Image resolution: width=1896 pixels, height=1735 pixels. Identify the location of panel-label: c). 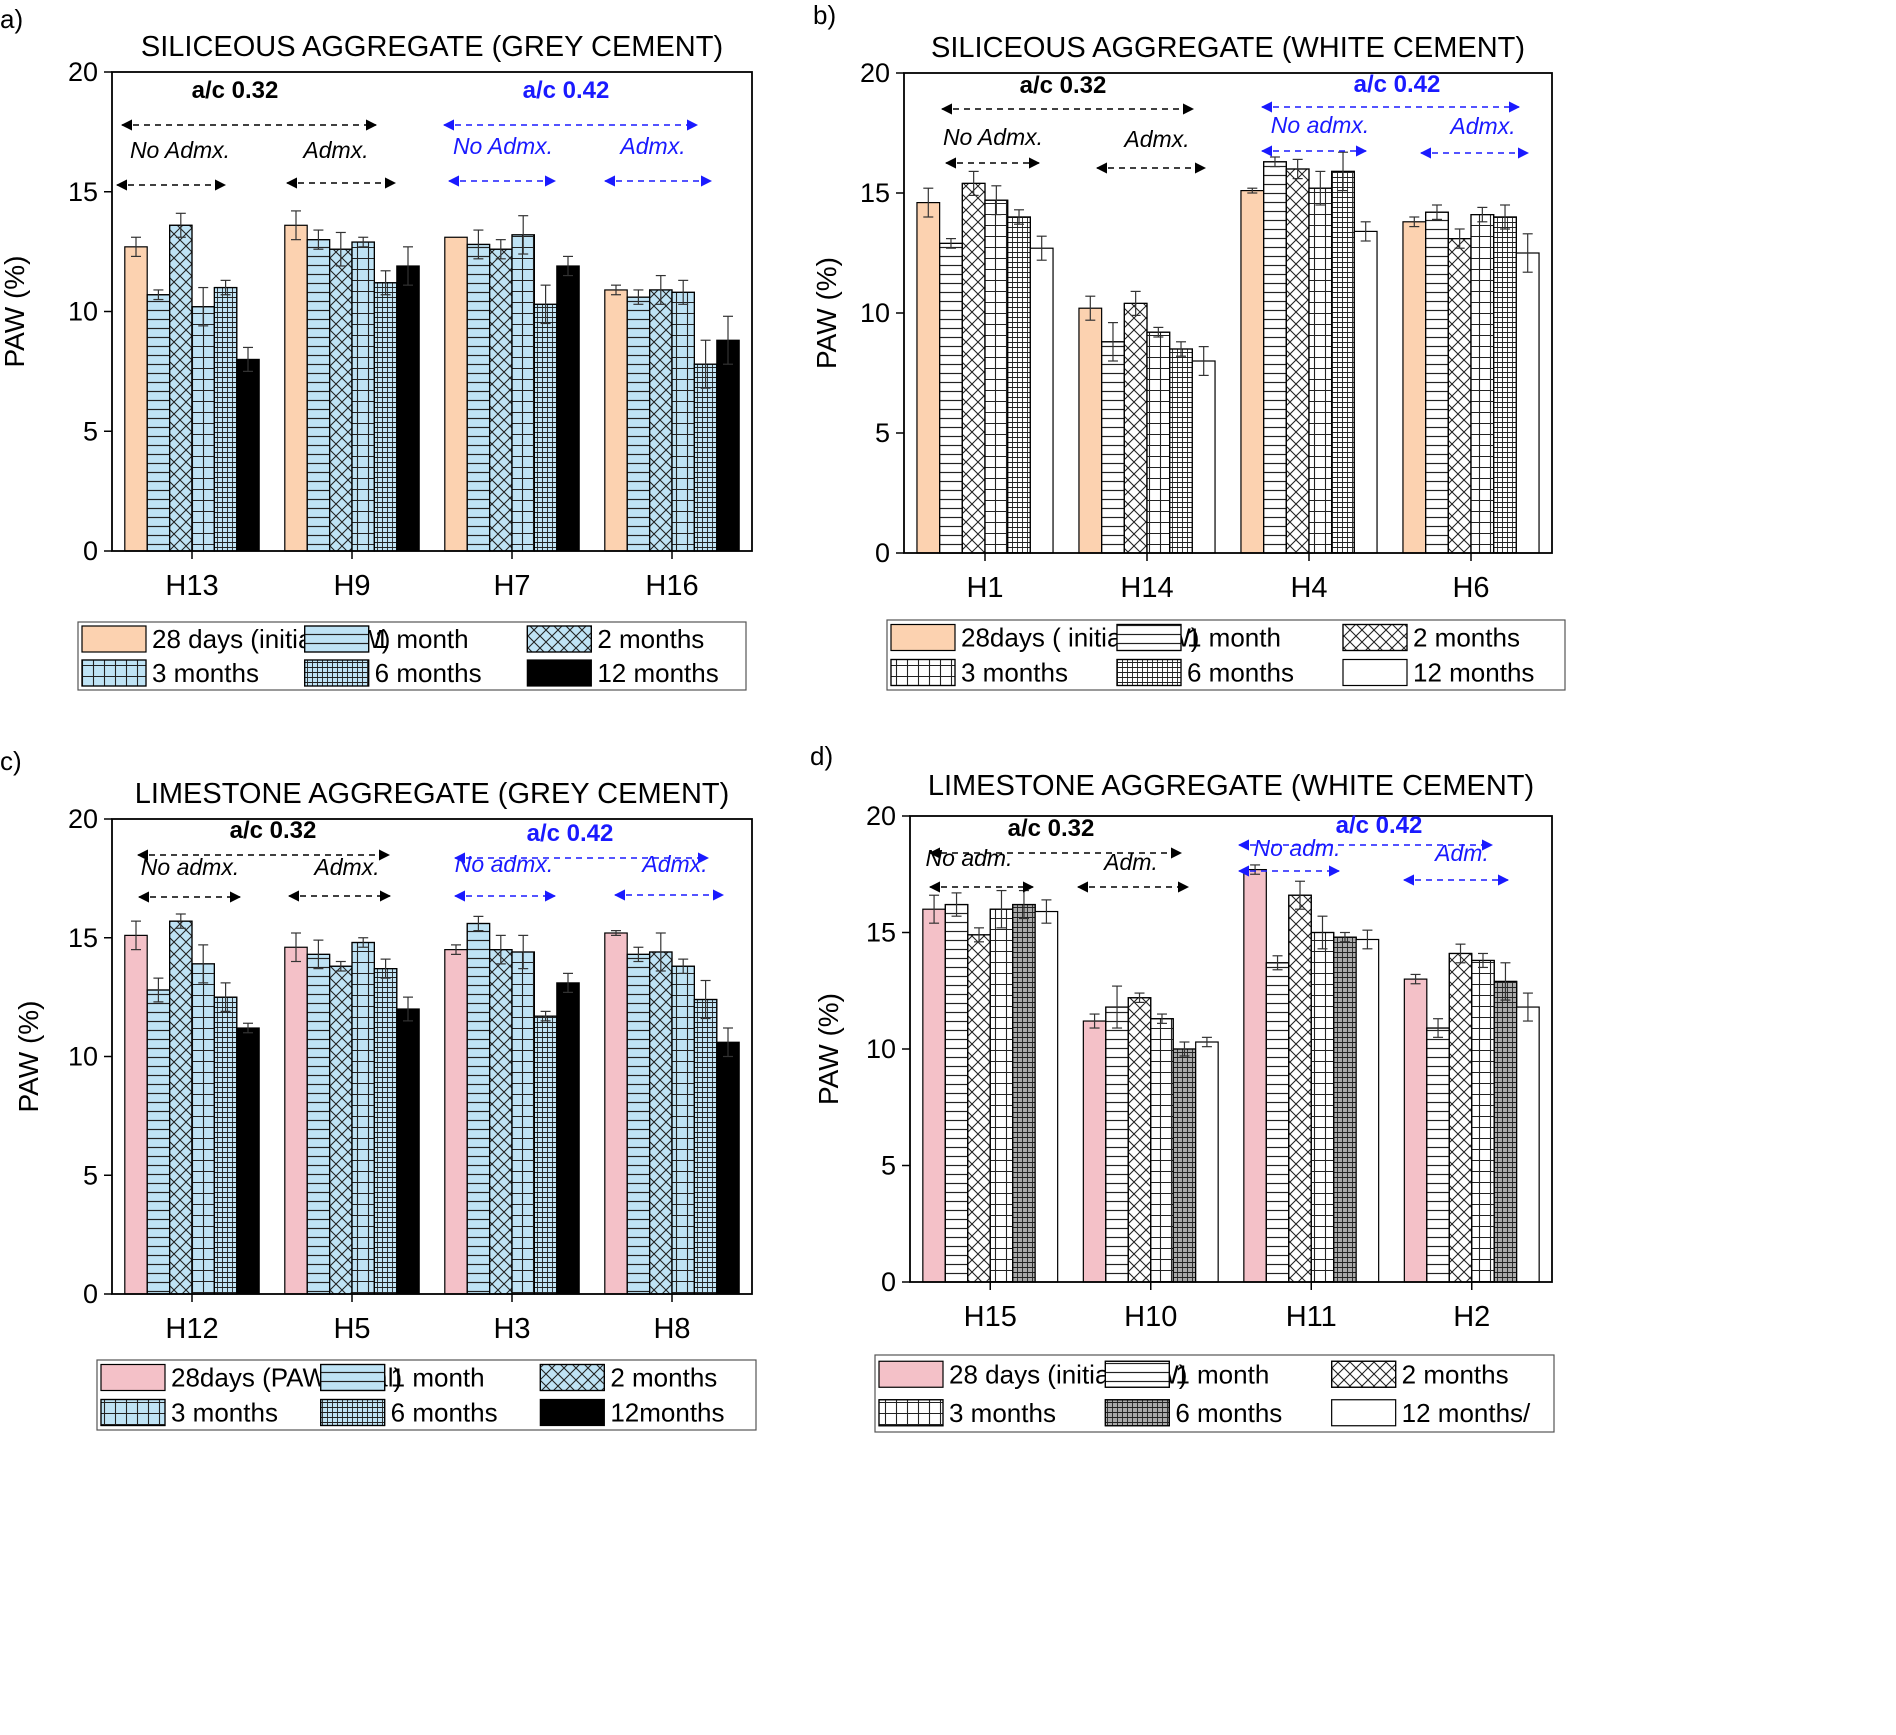
(11, 761).